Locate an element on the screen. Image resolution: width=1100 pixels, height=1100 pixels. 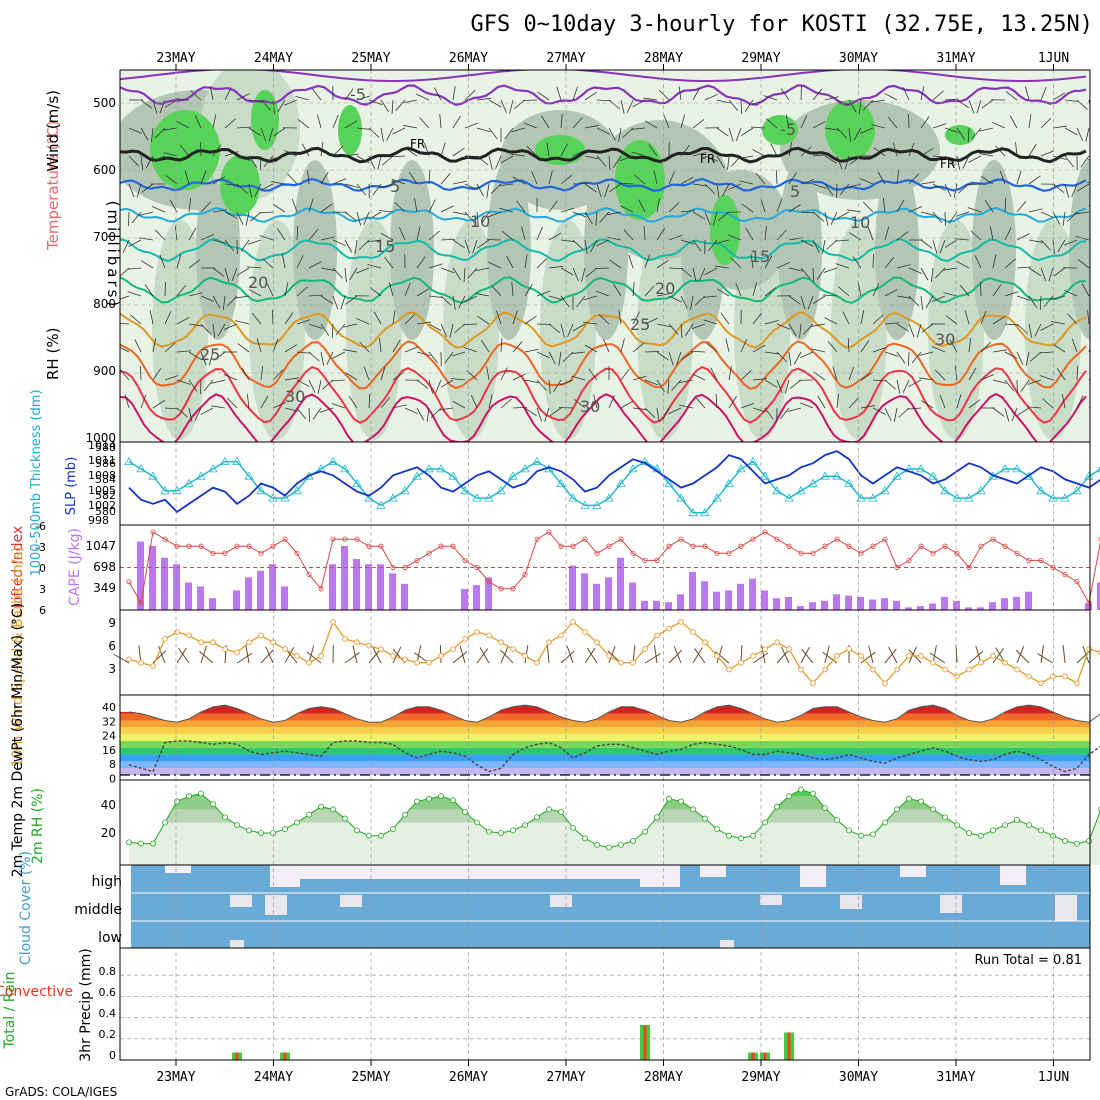
cloud-clear-mid is located at coordinates (1066, 908).